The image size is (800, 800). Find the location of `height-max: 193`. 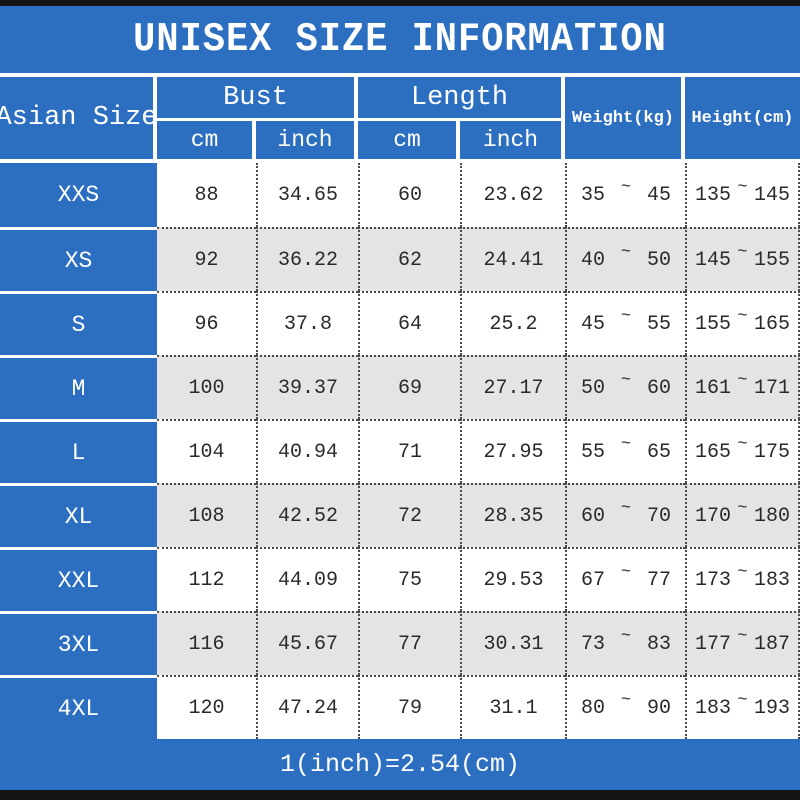

height-max: 193 is located at coordinates (771, 708).